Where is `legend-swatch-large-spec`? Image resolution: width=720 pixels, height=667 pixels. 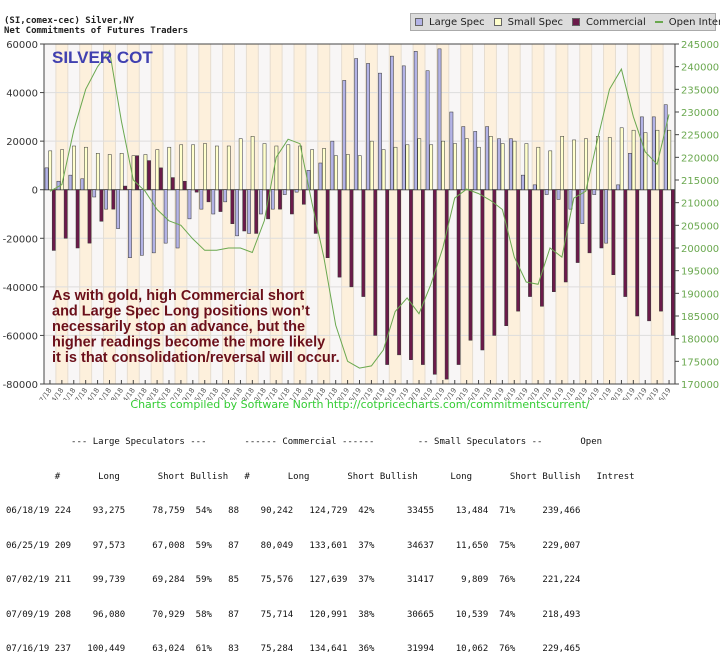 legend-swatch-large-spec is located at coordinates (419, 22).